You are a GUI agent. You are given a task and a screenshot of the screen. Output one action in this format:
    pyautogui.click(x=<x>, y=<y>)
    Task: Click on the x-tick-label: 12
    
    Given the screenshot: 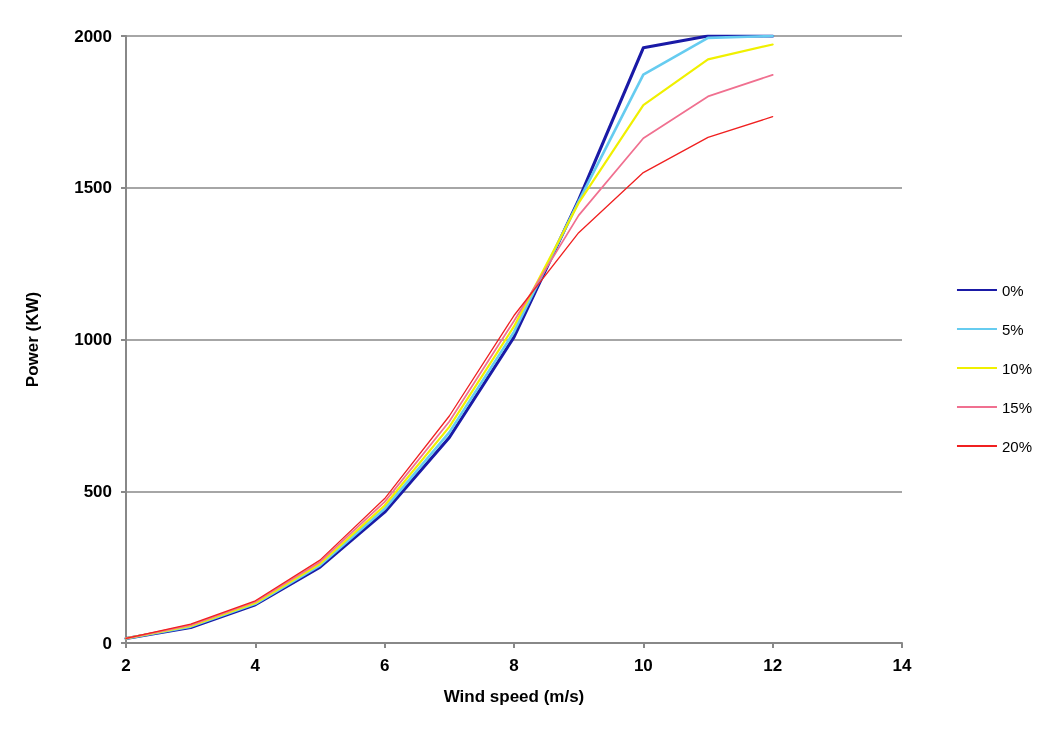 What is the action you would take?
    pyautogui.click(x=773, y=665)
    